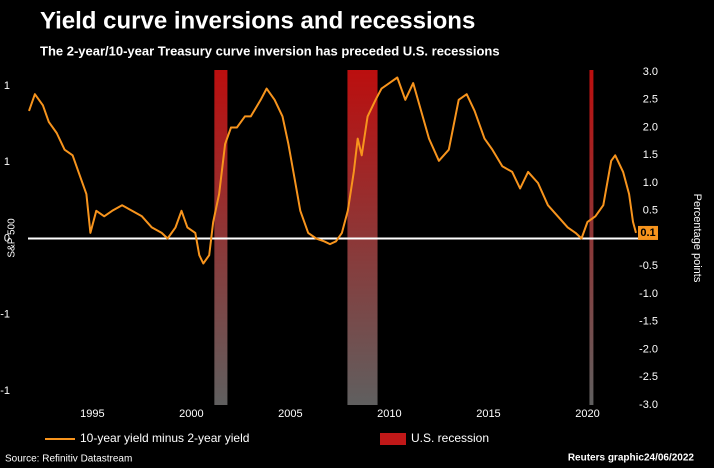 This screenshot has height=468, width=714. What do you see at coordinates (650, 211) in the screenshot?
I see `y-tick-label: 0.5` at bounding box center [650, 211].